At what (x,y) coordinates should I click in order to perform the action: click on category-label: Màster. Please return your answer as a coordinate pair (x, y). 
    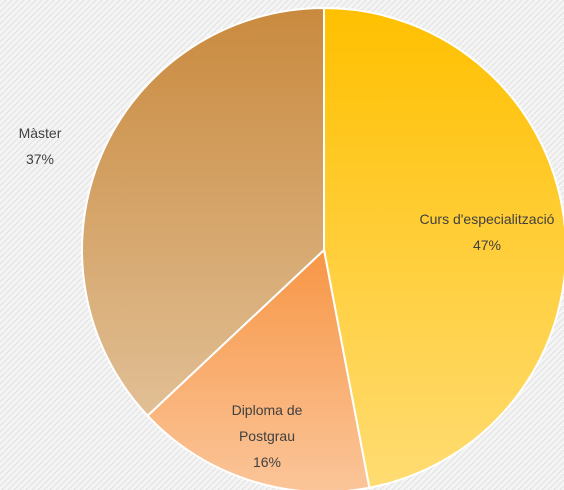
    Looking at the image, I should click on (40, 133).